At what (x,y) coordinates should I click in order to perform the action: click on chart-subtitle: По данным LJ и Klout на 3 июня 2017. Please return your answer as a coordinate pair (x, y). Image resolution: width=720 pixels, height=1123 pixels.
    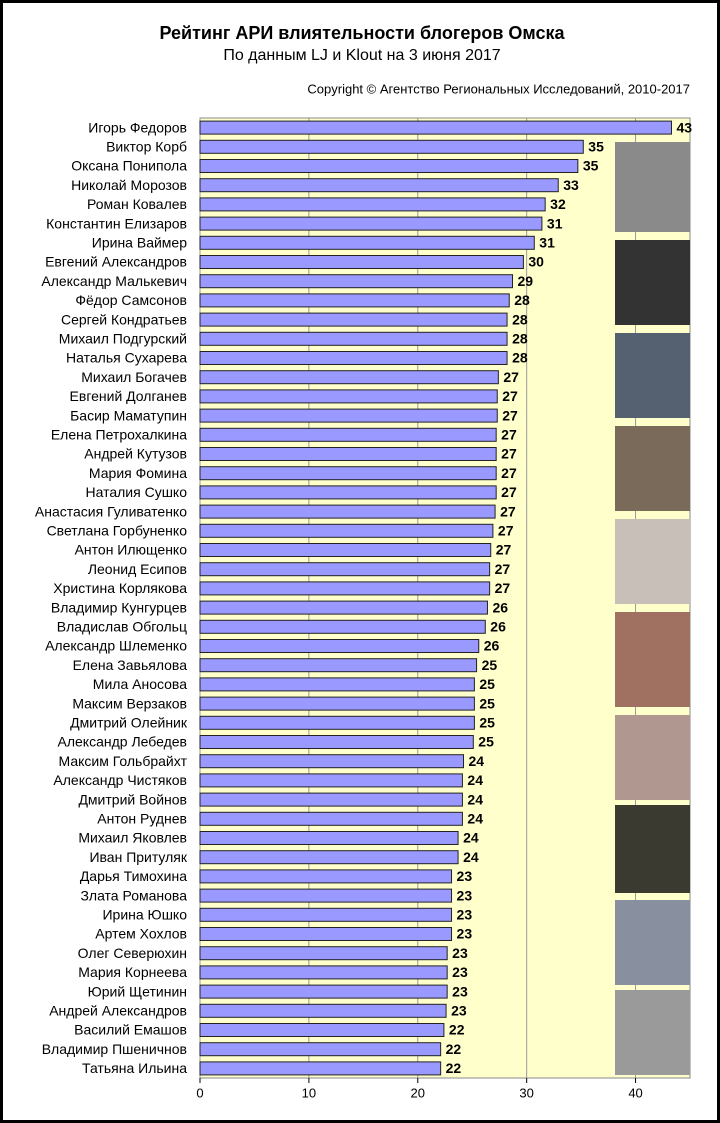
    Looking at the image, I should click on (361, 55).